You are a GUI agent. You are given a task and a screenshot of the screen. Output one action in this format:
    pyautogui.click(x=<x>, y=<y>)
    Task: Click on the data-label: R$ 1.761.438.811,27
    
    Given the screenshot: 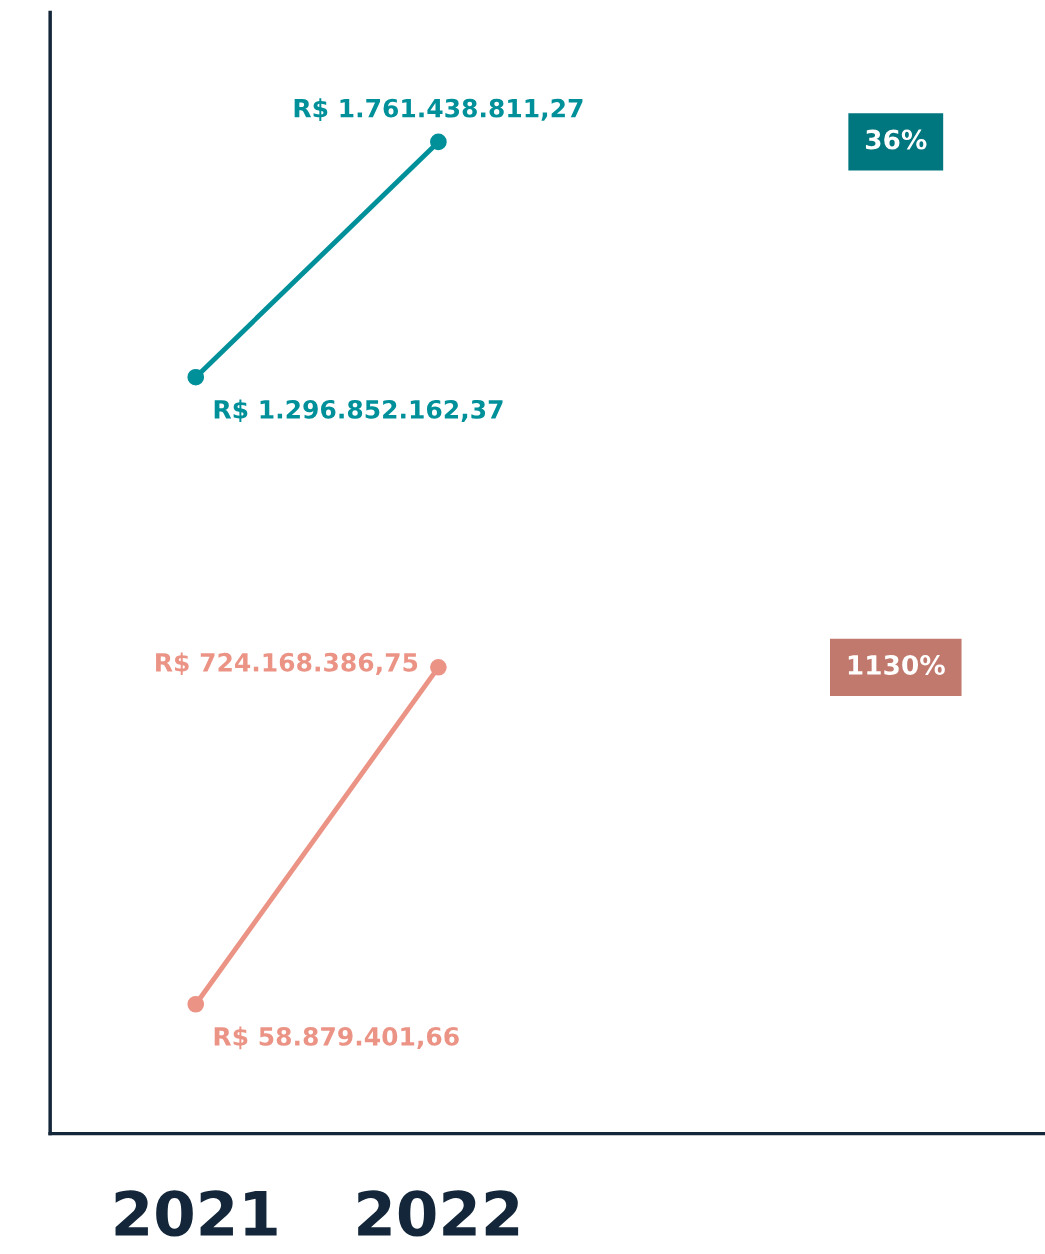 What is the action you would take?
    pyautogui.click(x=438, y=109)
    